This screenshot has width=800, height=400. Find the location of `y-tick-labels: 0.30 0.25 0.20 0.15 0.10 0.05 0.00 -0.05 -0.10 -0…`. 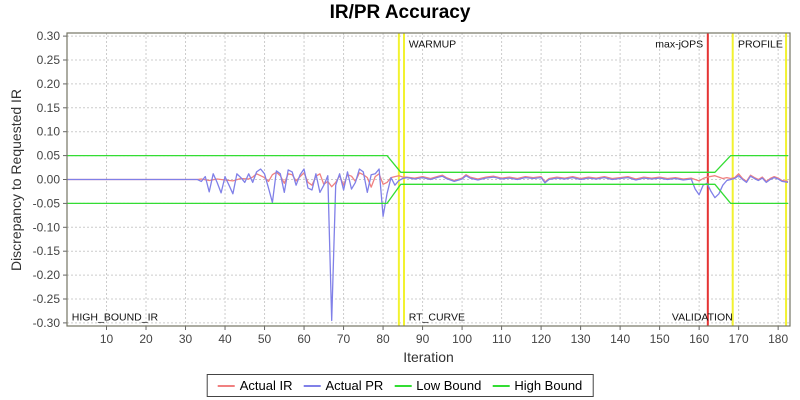

y-tick-labels: 0.30 0.25 0.20 0.15 0.10 0.05 0.00 -0.05 -0.10 -0… is located at coordinates (50, 179).